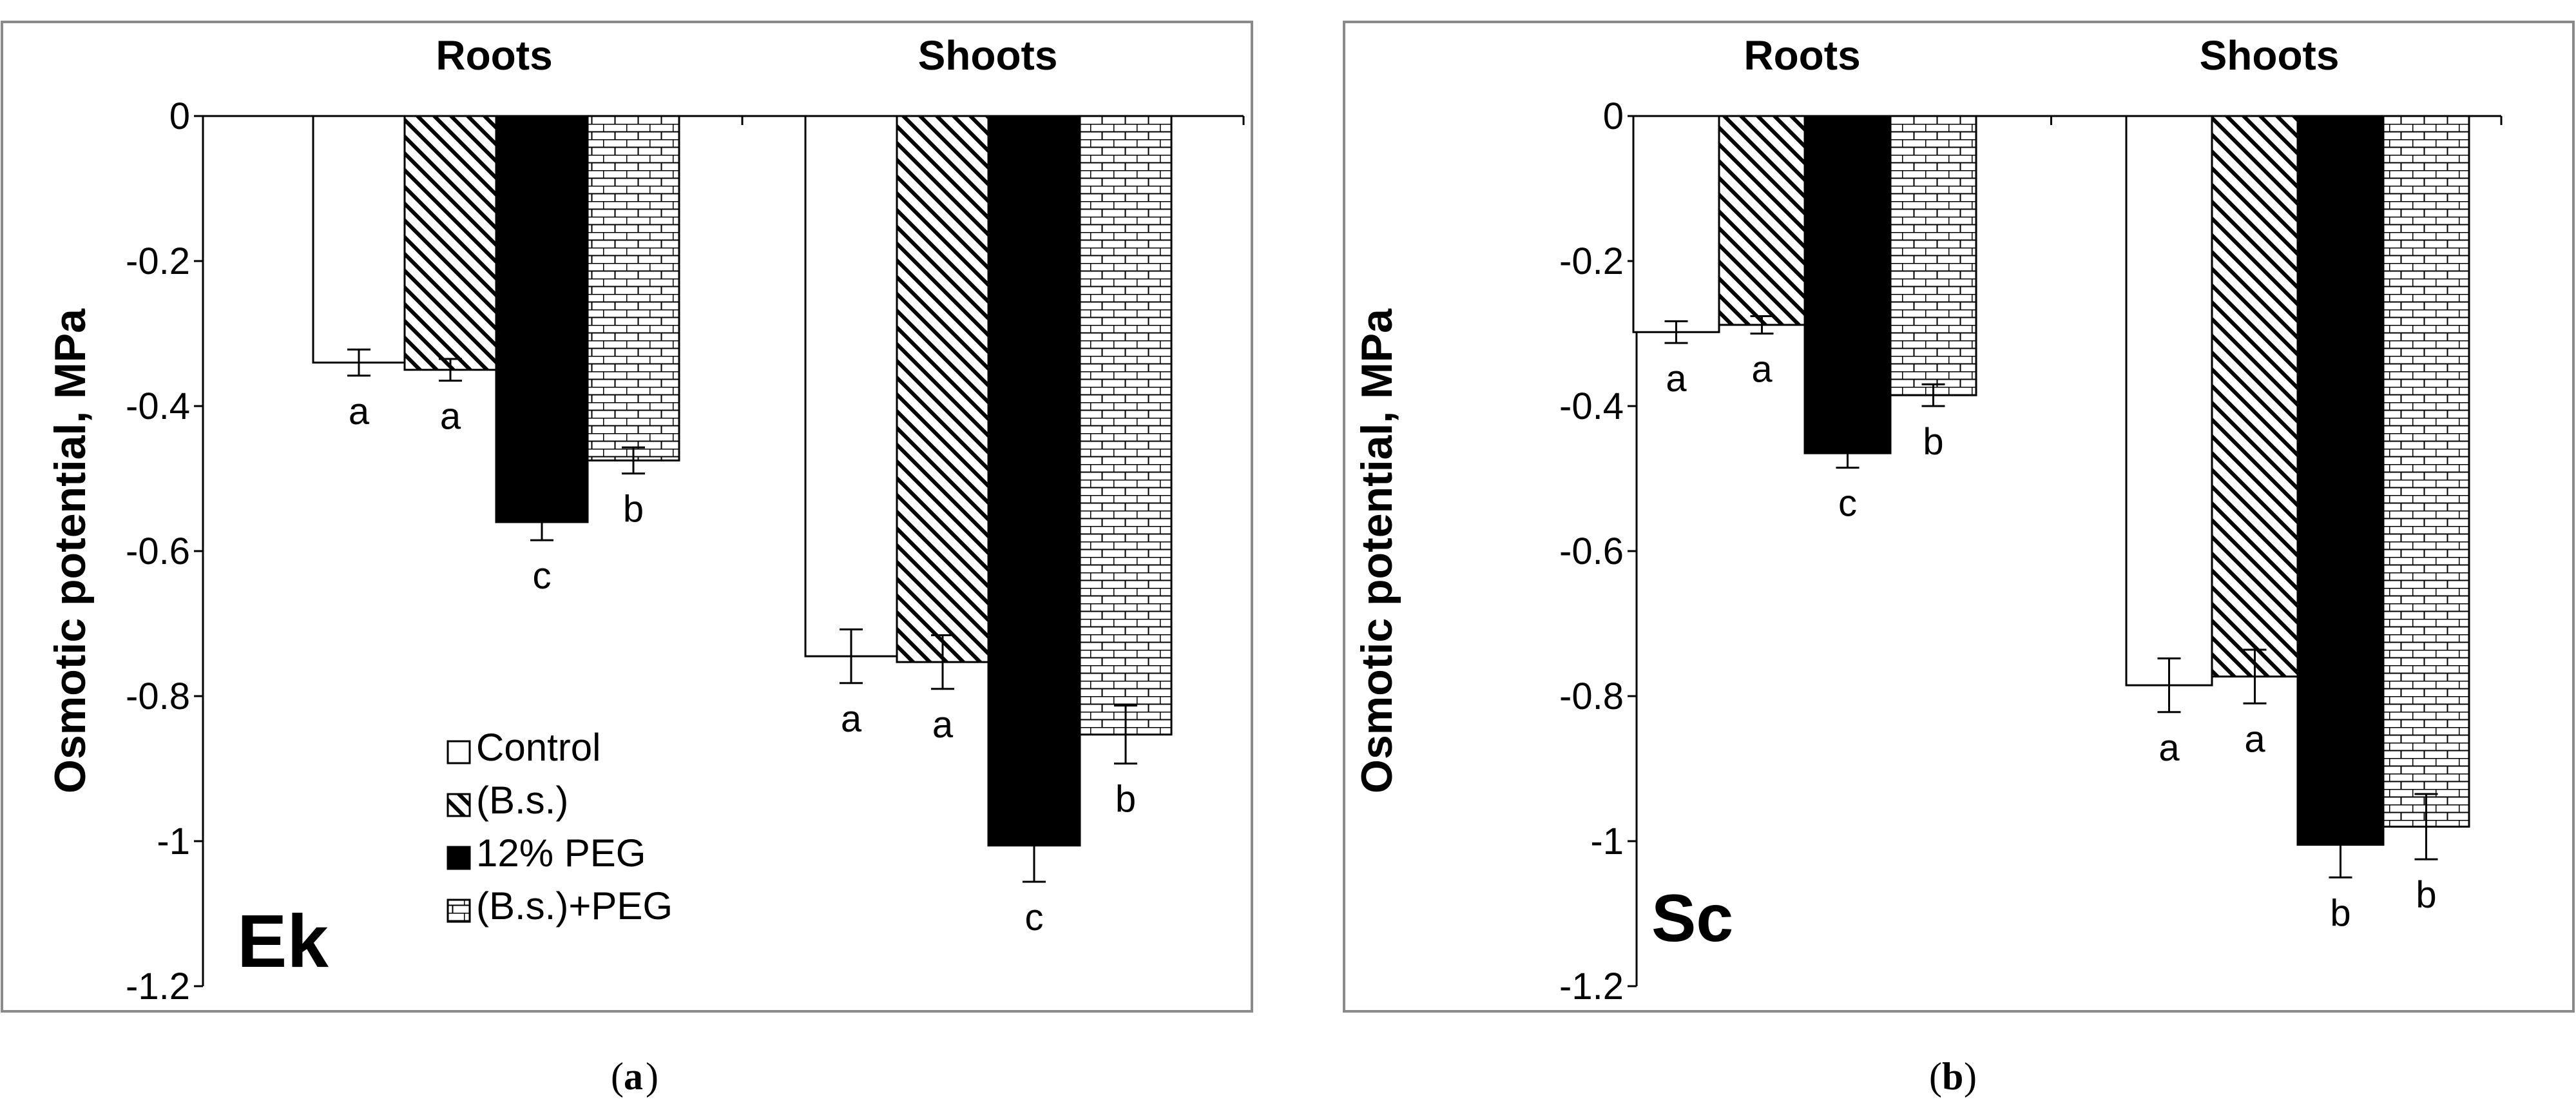 This screenshot has width=2576, height=1108. Describe the element at coordinates (283, 941) in the screenshot. I see `panel-label: Ek` at that location.